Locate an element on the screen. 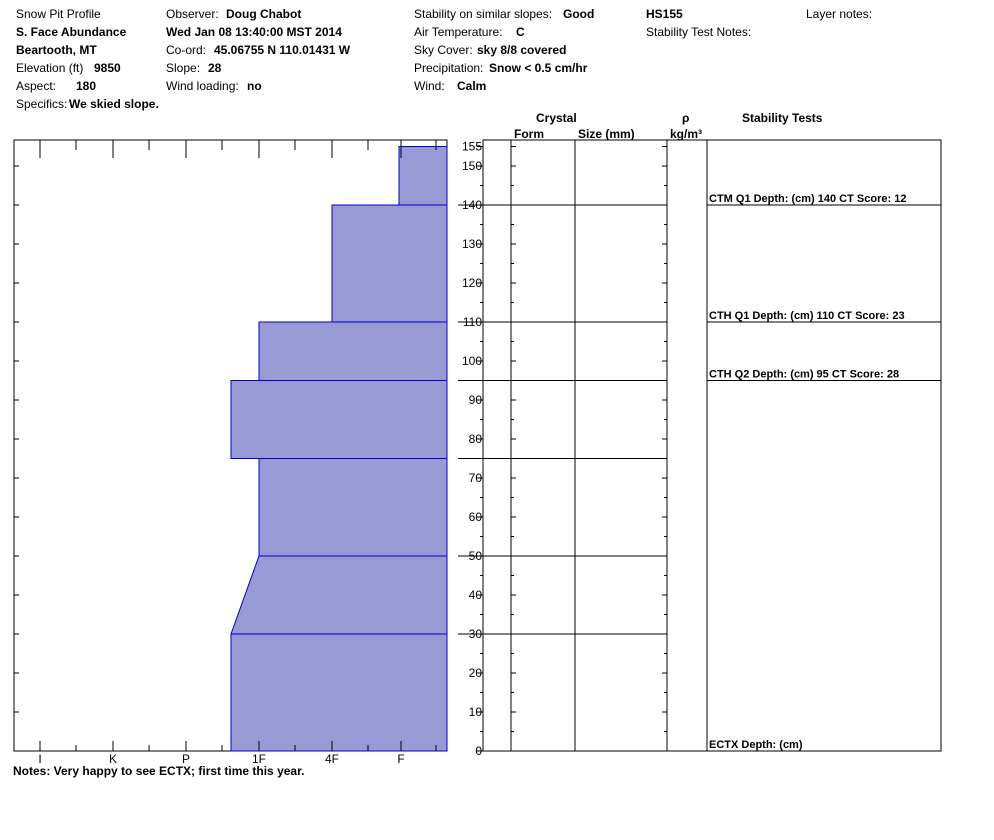  observer-value: Doug Chabot is located at coordinates (264, 14).